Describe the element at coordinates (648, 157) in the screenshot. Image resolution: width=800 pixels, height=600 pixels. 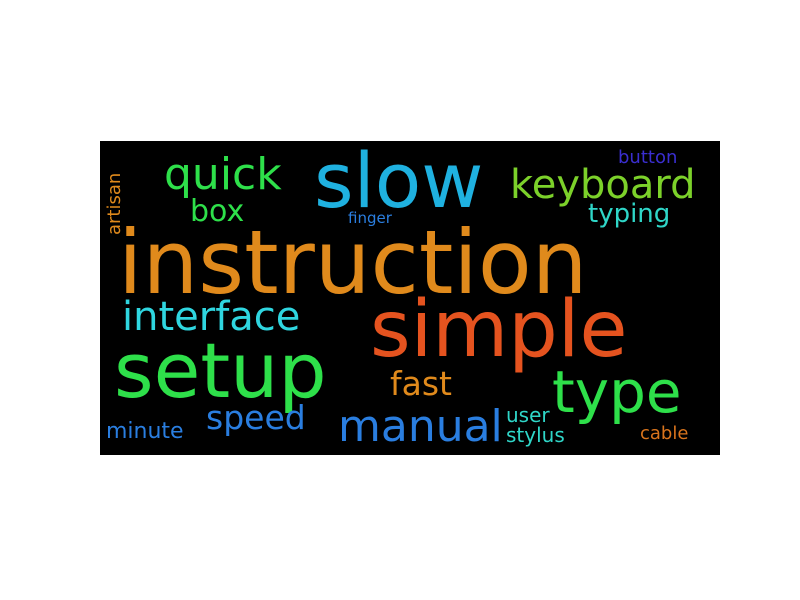
I see `word-button: button` at that location.